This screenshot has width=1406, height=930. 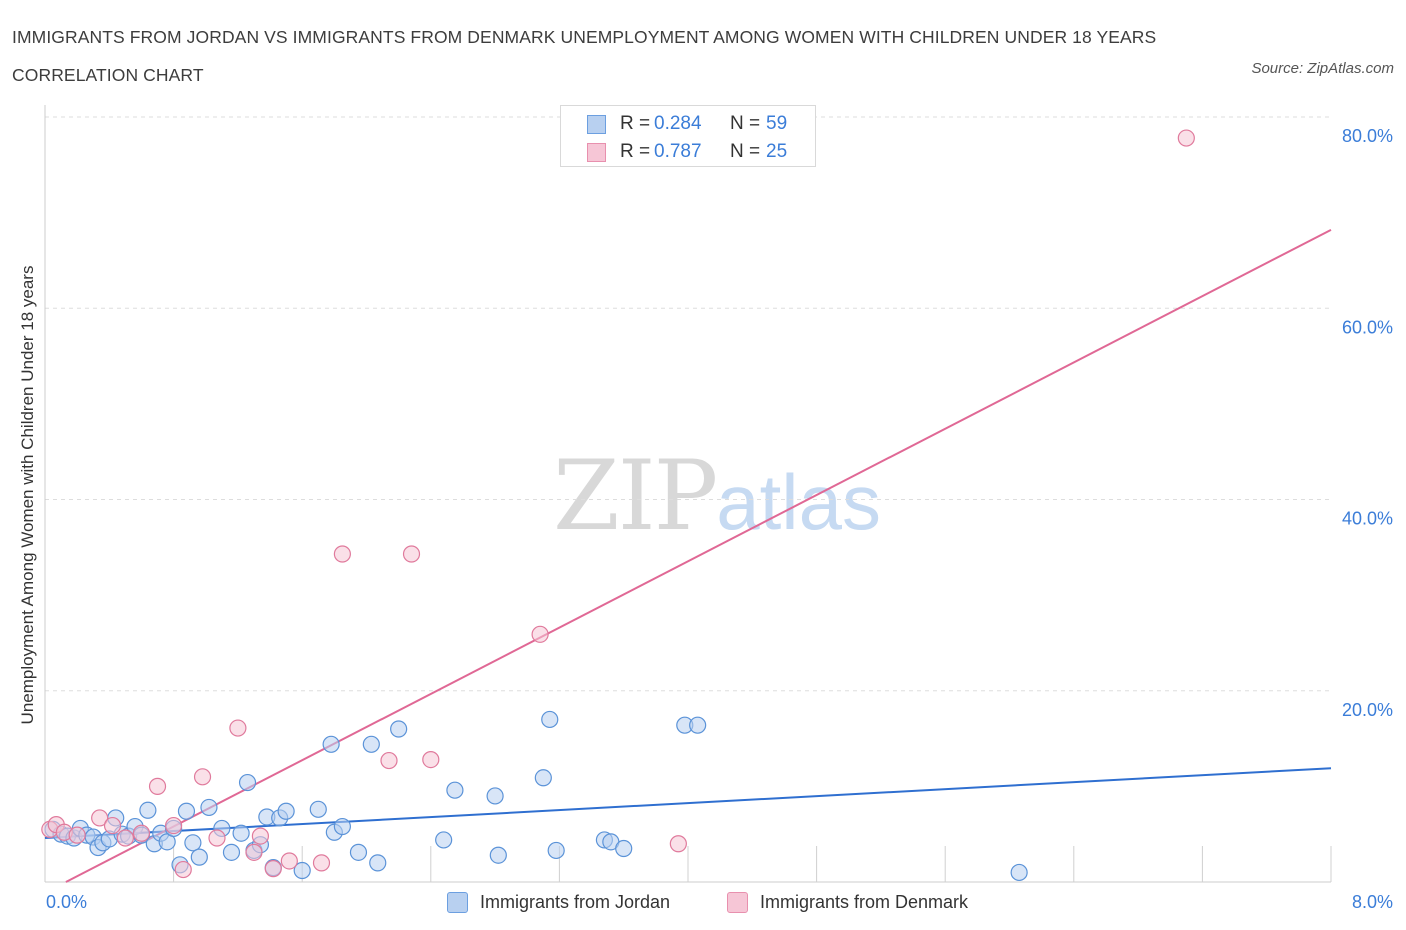 What do you see at coordinates (678, 123) in the screenshot?
I see `legend-r-value: 0.284` at bounding box center [678, 123].